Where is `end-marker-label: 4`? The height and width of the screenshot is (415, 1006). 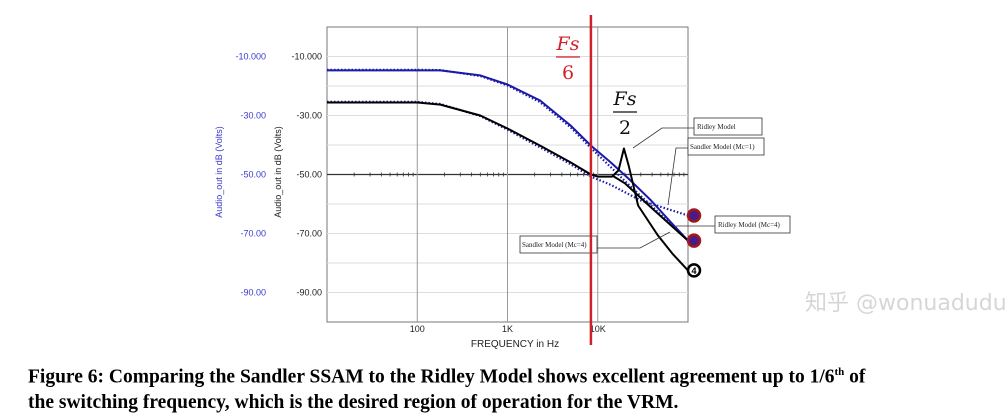 end-marker-label: 4 is located at coordinates (693, 271).